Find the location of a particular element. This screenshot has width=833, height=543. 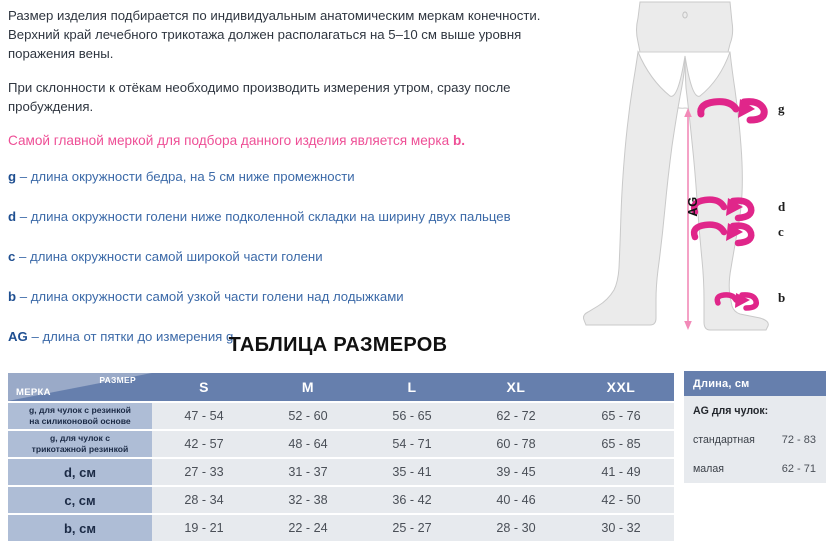

length-table-header: Длина, см is located at coordinates (755, 383).